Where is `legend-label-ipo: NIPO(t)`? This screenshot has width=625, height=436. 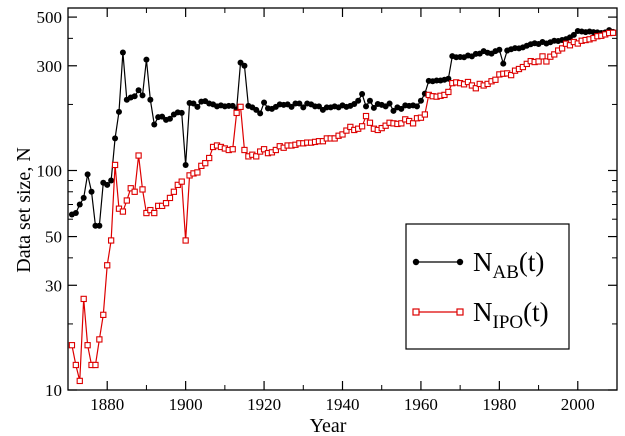
legend-label-ipo: NIPO(t) is located at coordinates (511, 315).